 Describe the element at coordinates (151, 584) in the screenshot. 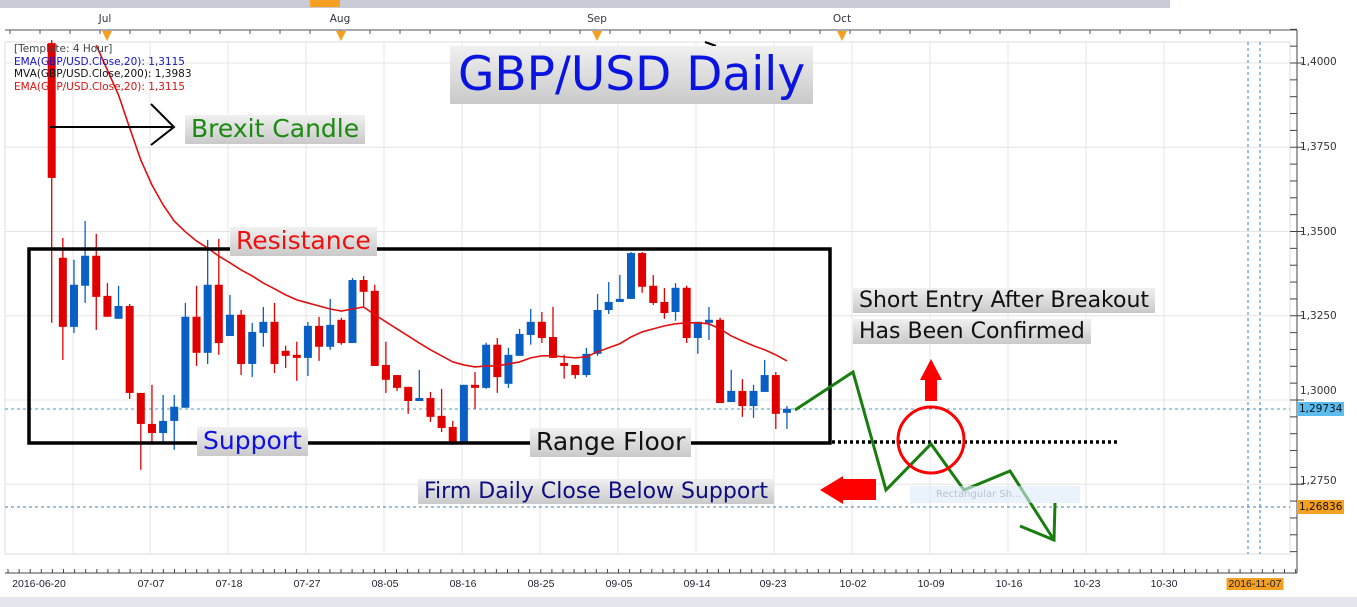

I see `x-tick-label: 07-07` at that location.